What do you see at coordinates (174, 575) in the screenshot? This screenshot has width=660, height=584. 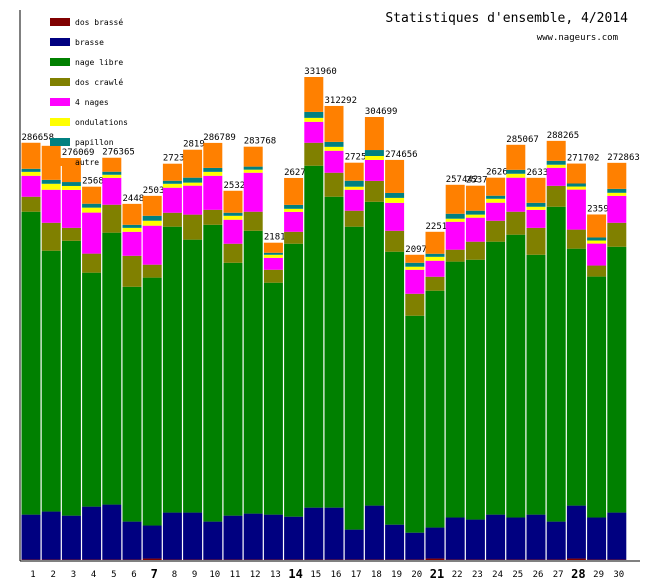 I see `x-tick-label: 8` at bounding box center [174, 575].